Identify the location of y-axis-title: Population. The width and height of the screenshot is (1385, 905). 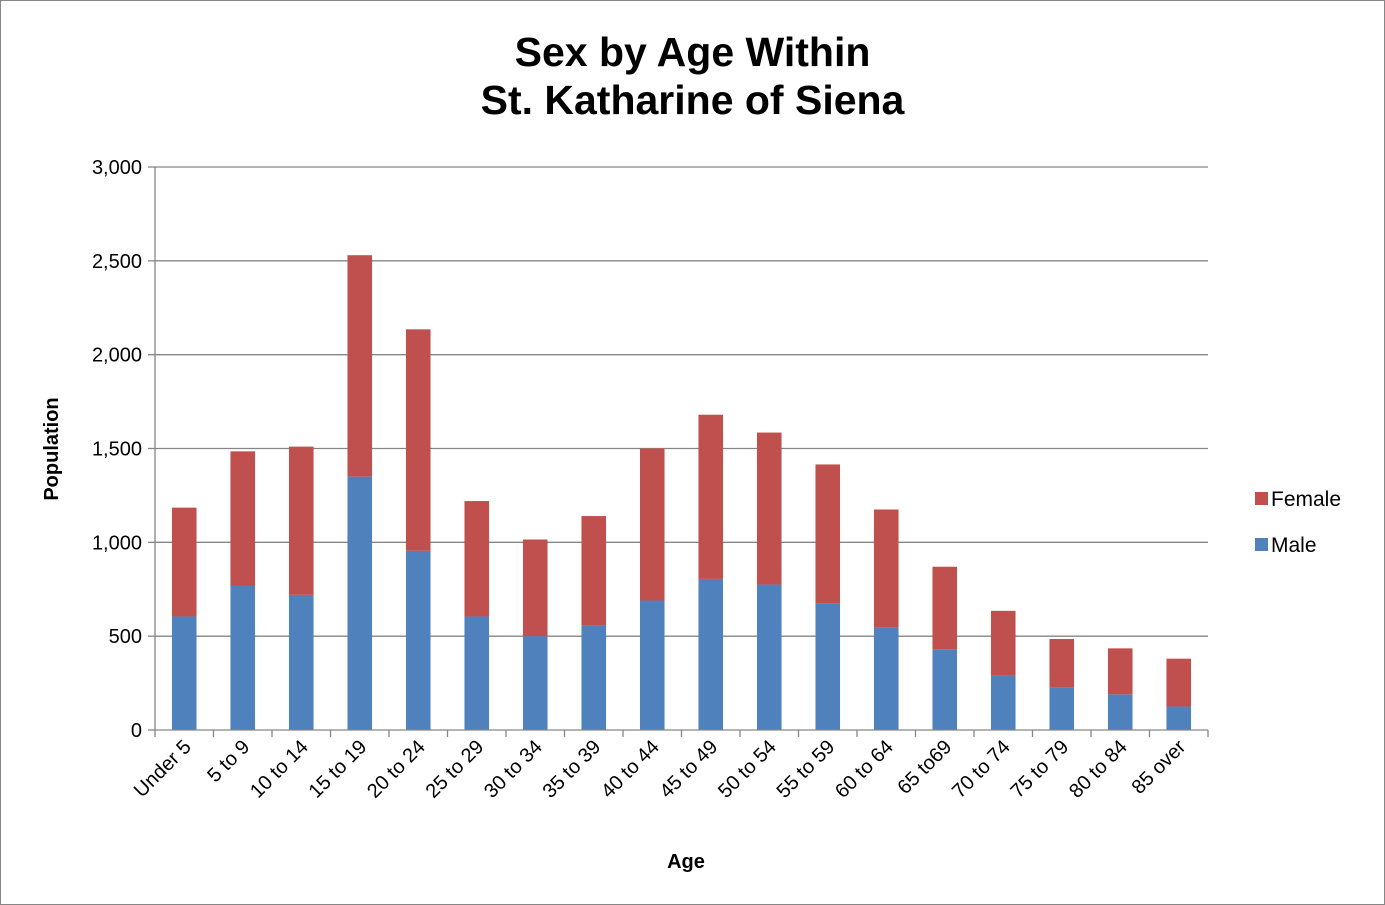
(52, 448).